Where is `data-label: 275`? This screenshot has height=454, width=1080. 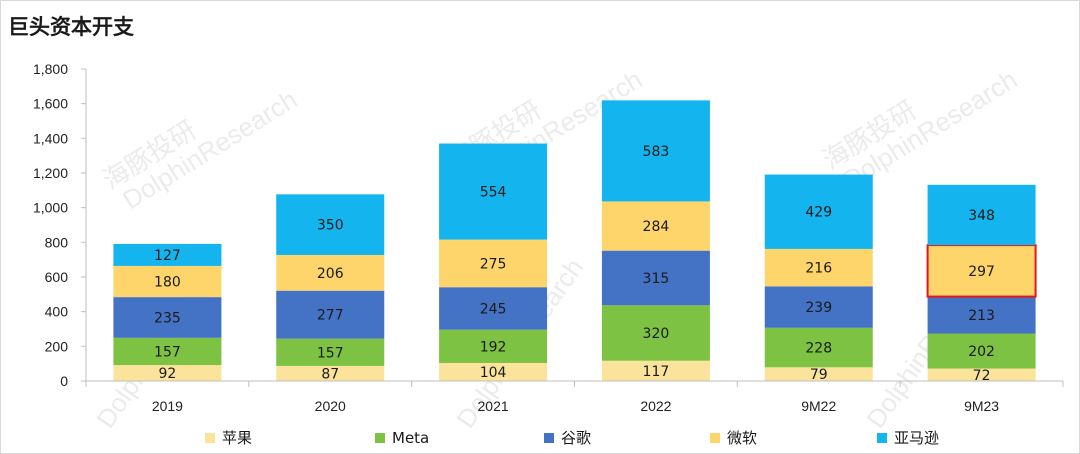
data-label: 275 is located at coordinates (493, 264).